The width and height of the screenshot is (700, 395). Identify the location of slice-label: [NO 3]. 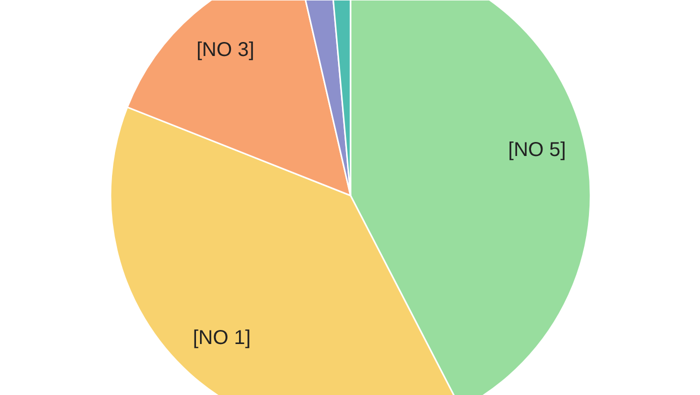
(225, 49).